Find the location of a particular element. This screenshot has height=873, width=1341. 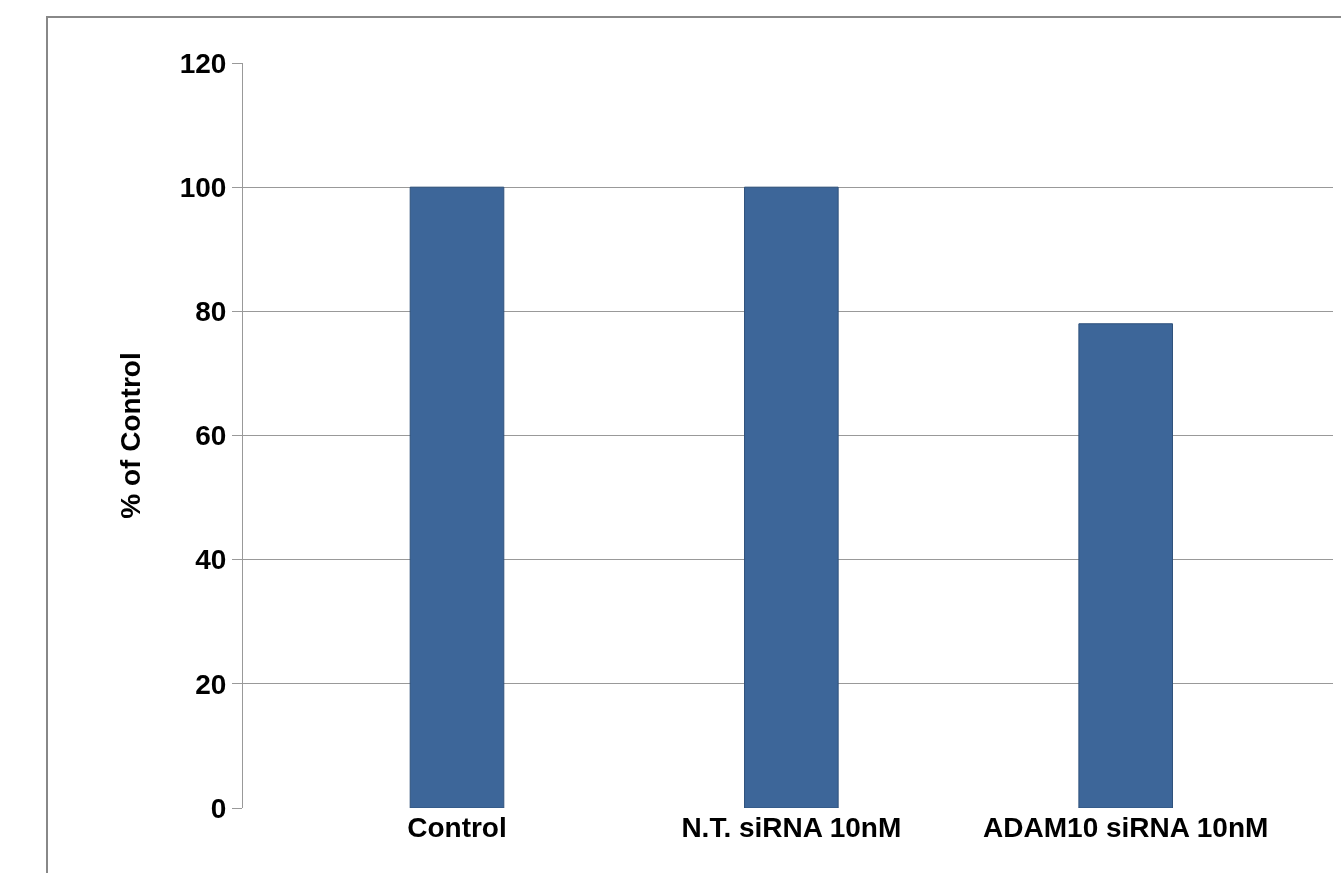

y-tick-label: 80 is located at coordinates (211, 312).